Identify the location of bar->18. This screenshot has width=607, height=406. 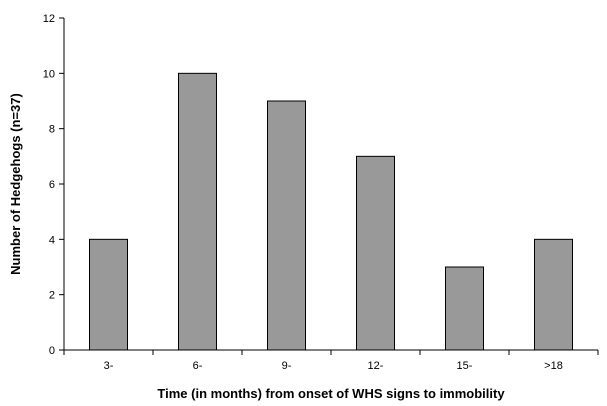
(553, 294).